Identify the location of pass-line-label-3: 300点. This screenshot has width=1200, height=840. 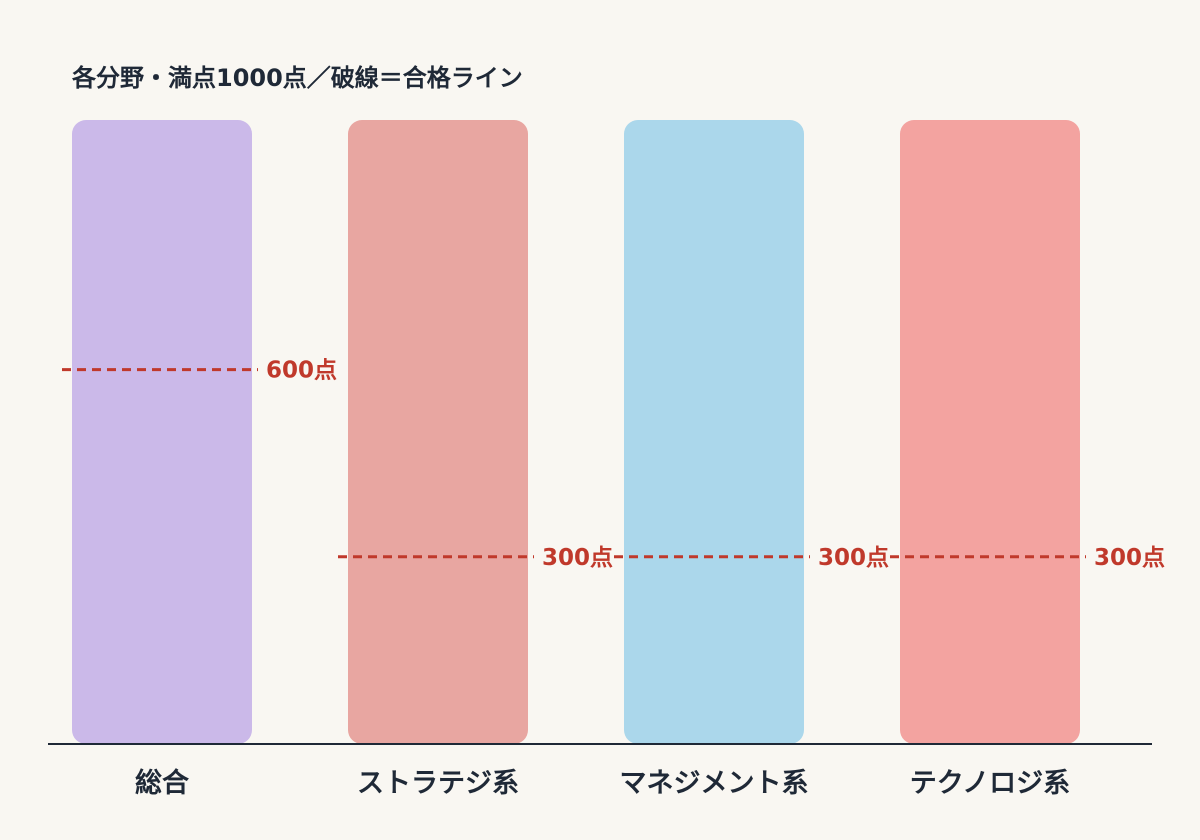
(853, 558).